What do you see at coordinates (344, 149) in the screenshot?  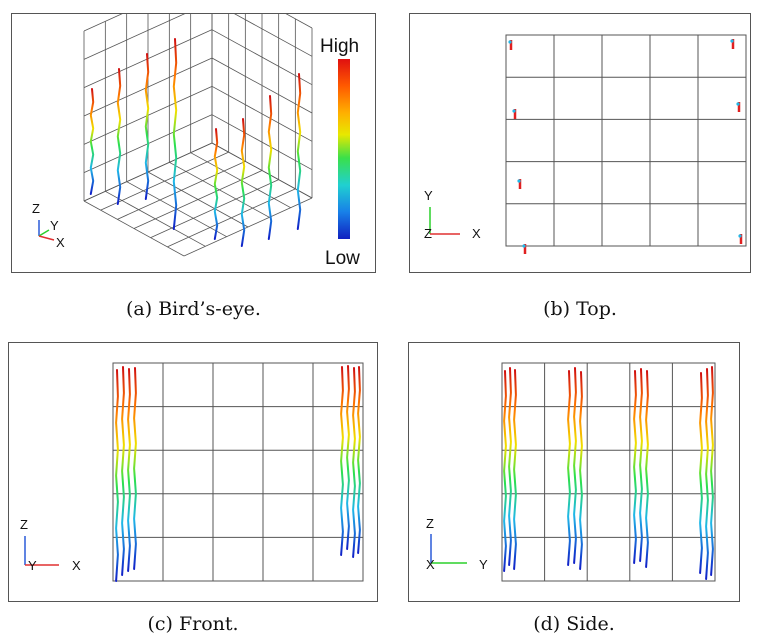 I see `colorbar-gradient` at bounding box center [344, 149].